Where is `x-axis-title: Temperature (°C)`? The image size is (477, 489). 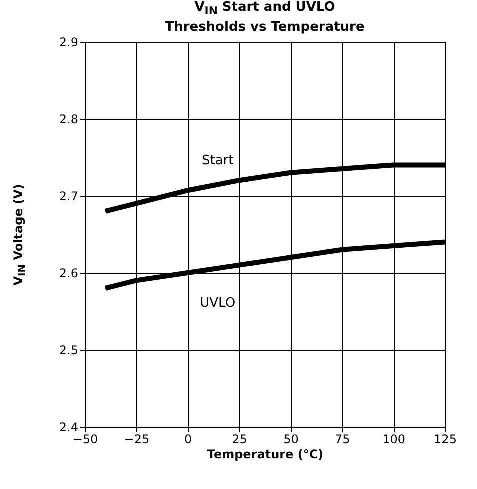
x-axis-title: Temperature (°C) is located at coordinates (265, 455).